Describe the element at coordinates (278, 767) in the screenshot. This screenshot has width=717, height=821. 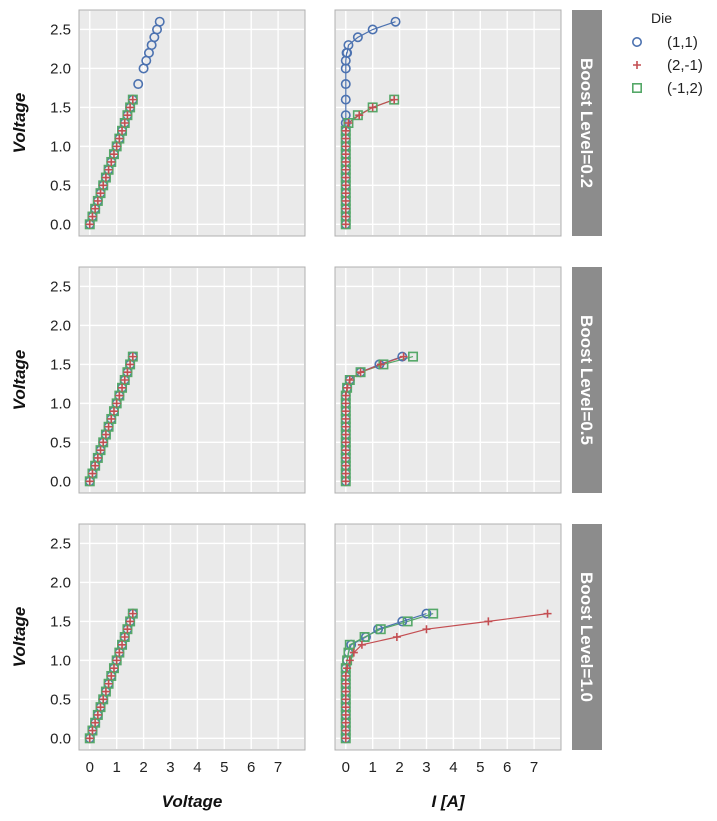
I see `x-tick-label: 7` at that location.